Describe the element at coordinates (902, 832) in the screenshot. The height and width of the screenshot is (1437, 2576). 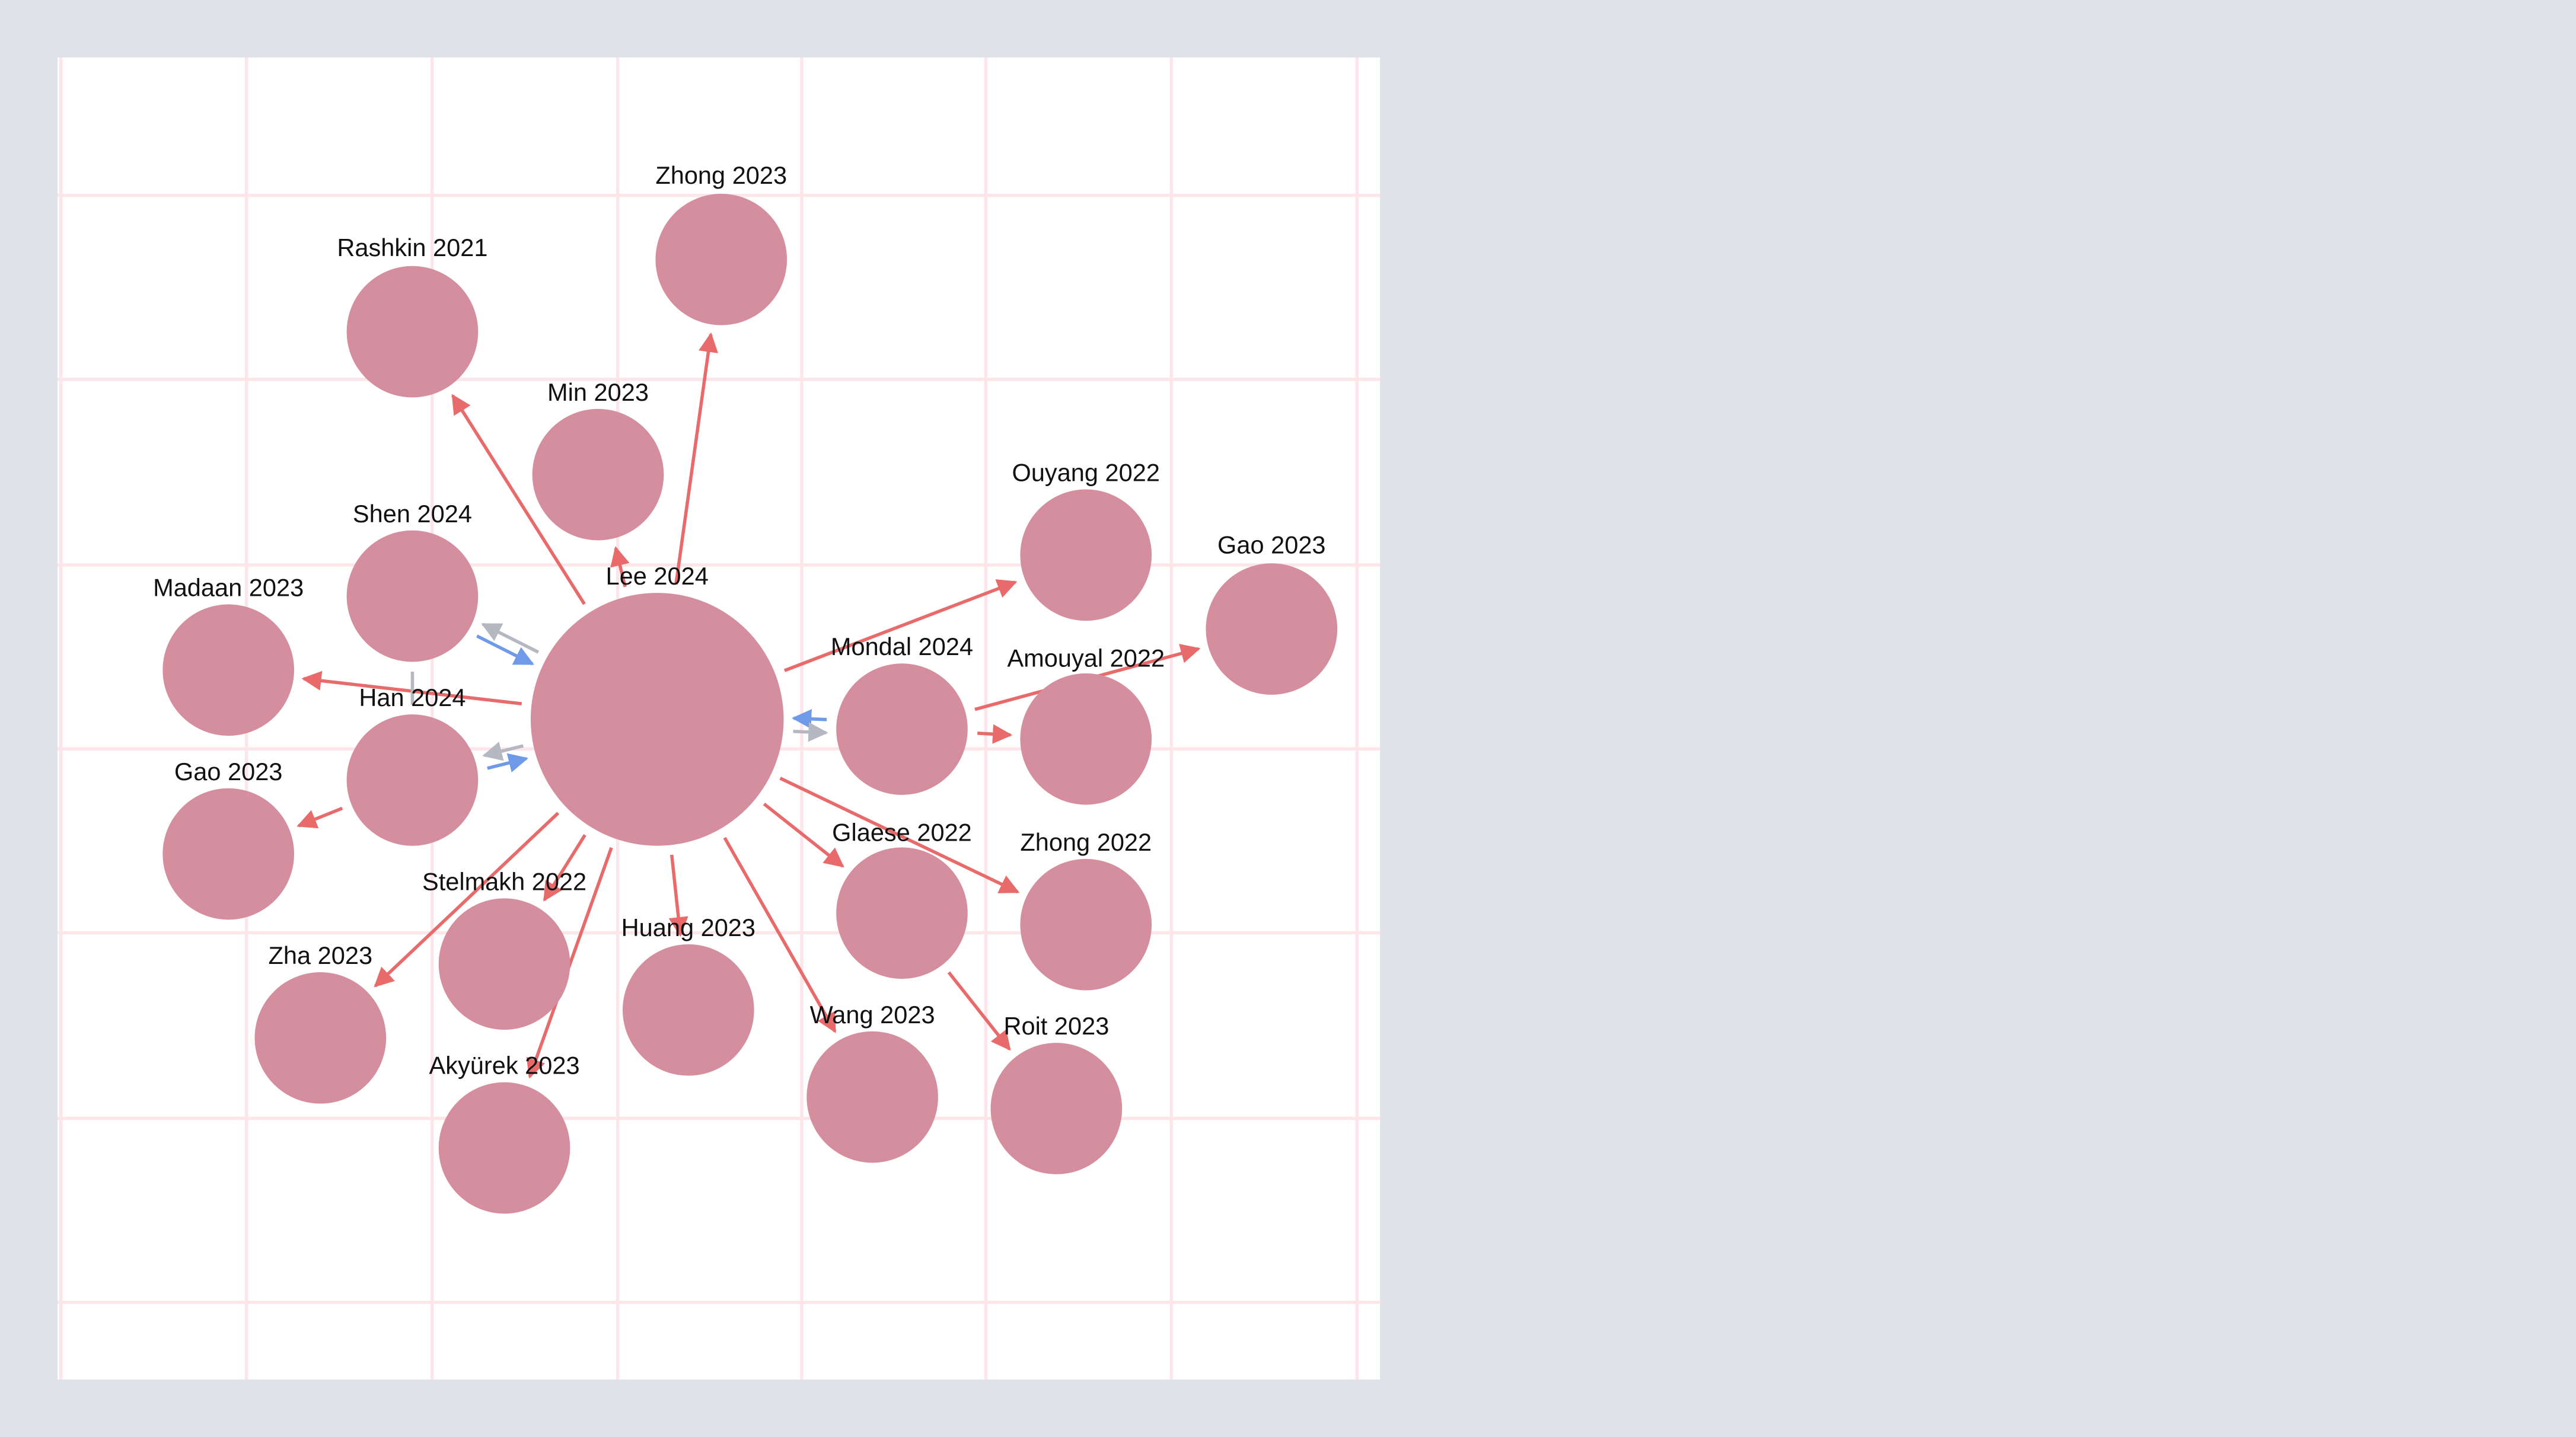
I see `node-label: Glaese 2022` at that location.